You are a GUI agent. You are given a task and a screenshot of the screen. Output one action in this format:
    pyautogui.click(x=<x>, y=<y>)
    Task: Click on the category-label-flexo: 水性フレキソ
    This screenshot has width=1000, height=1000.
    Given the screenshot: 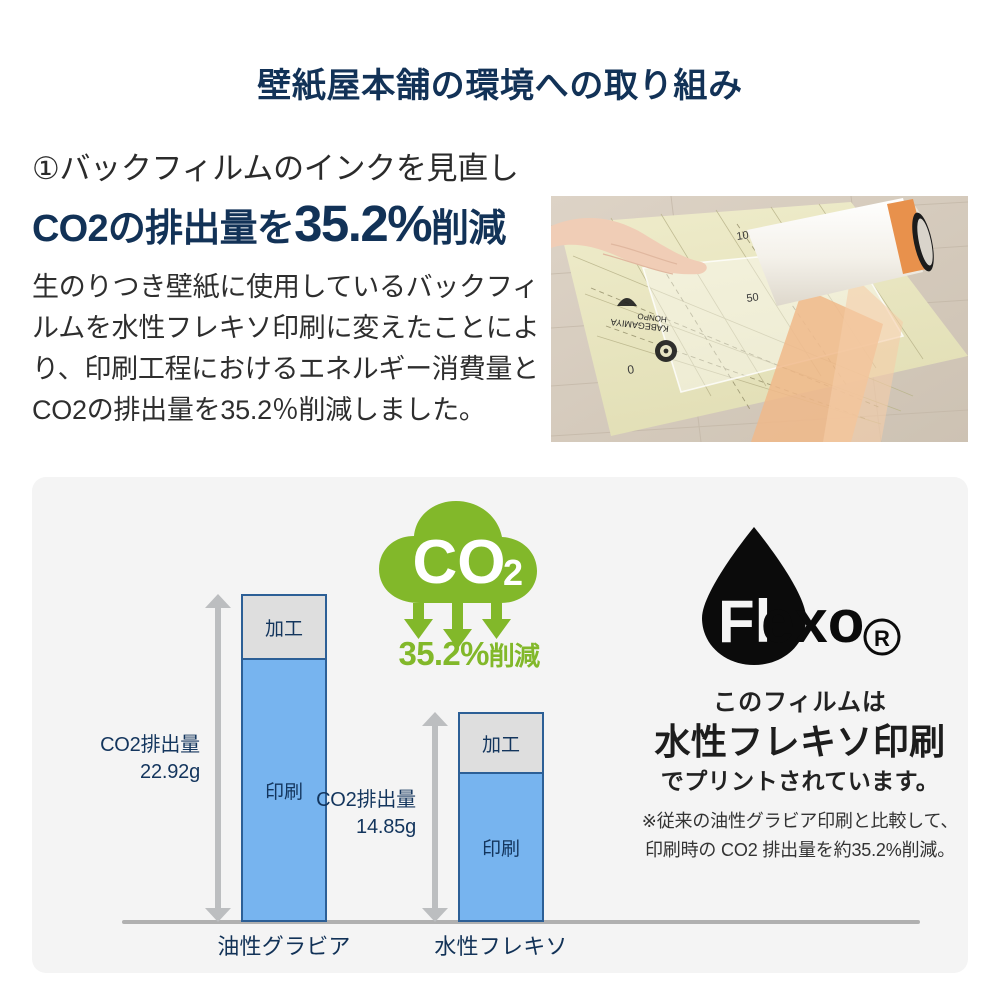 What is the action you would take?
    pyautogui.click(x=501, y=946)
    